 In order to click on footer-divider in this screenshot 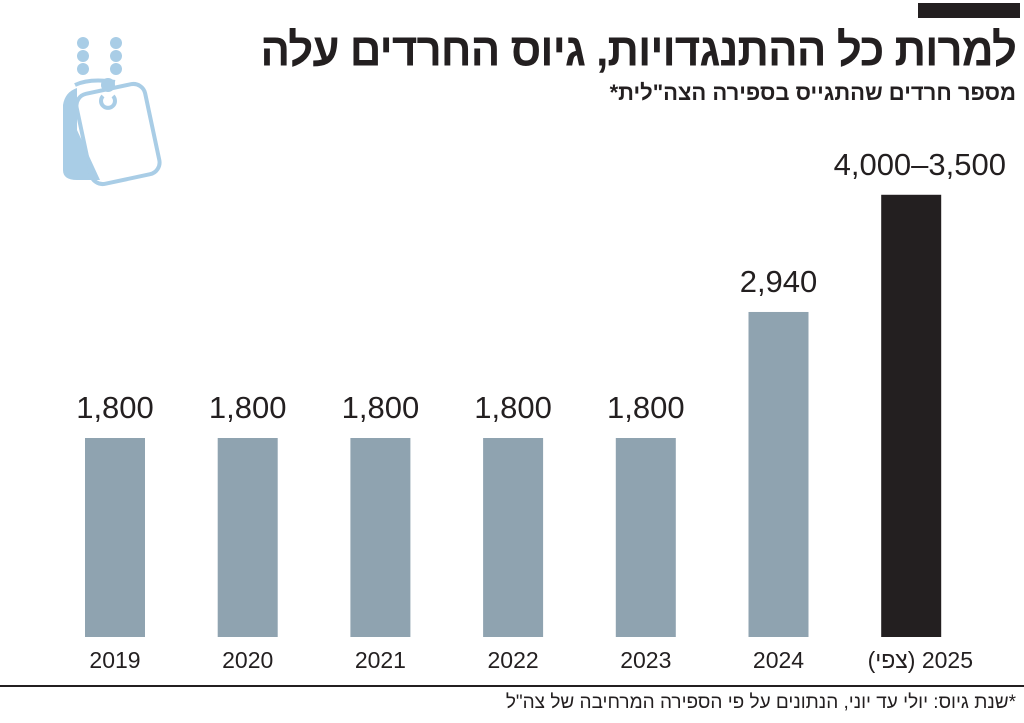, I will do `click(512, 686)`.